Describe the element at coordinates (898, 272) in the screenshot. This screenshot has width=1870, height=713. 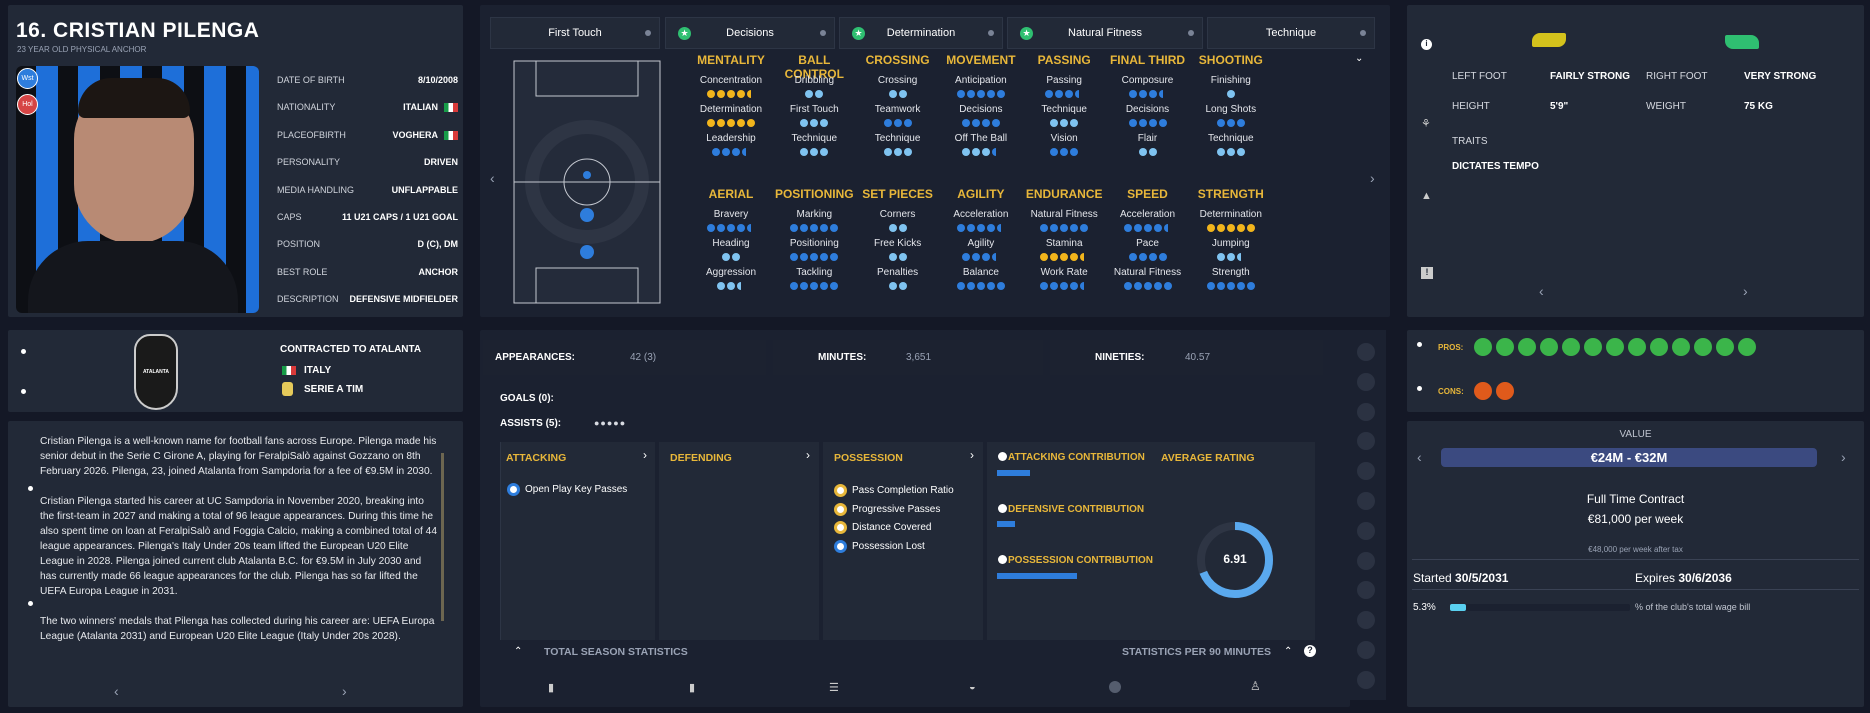
I see `attribute-name: Penalties` at that location.